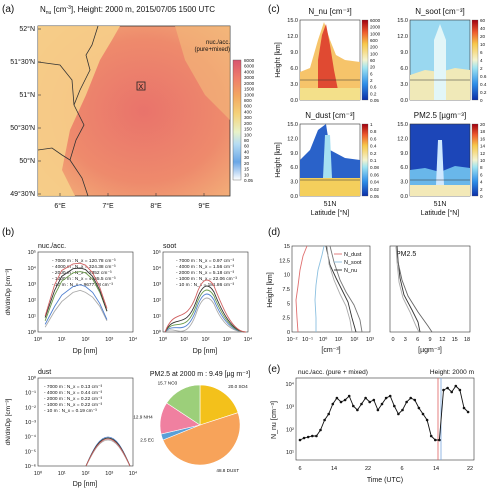 The height and width of the screenshot is (497, 500). I want to click on legend-entry: - 2000 m : N_x = 0.22 cm⁻³, so click(73, 399).